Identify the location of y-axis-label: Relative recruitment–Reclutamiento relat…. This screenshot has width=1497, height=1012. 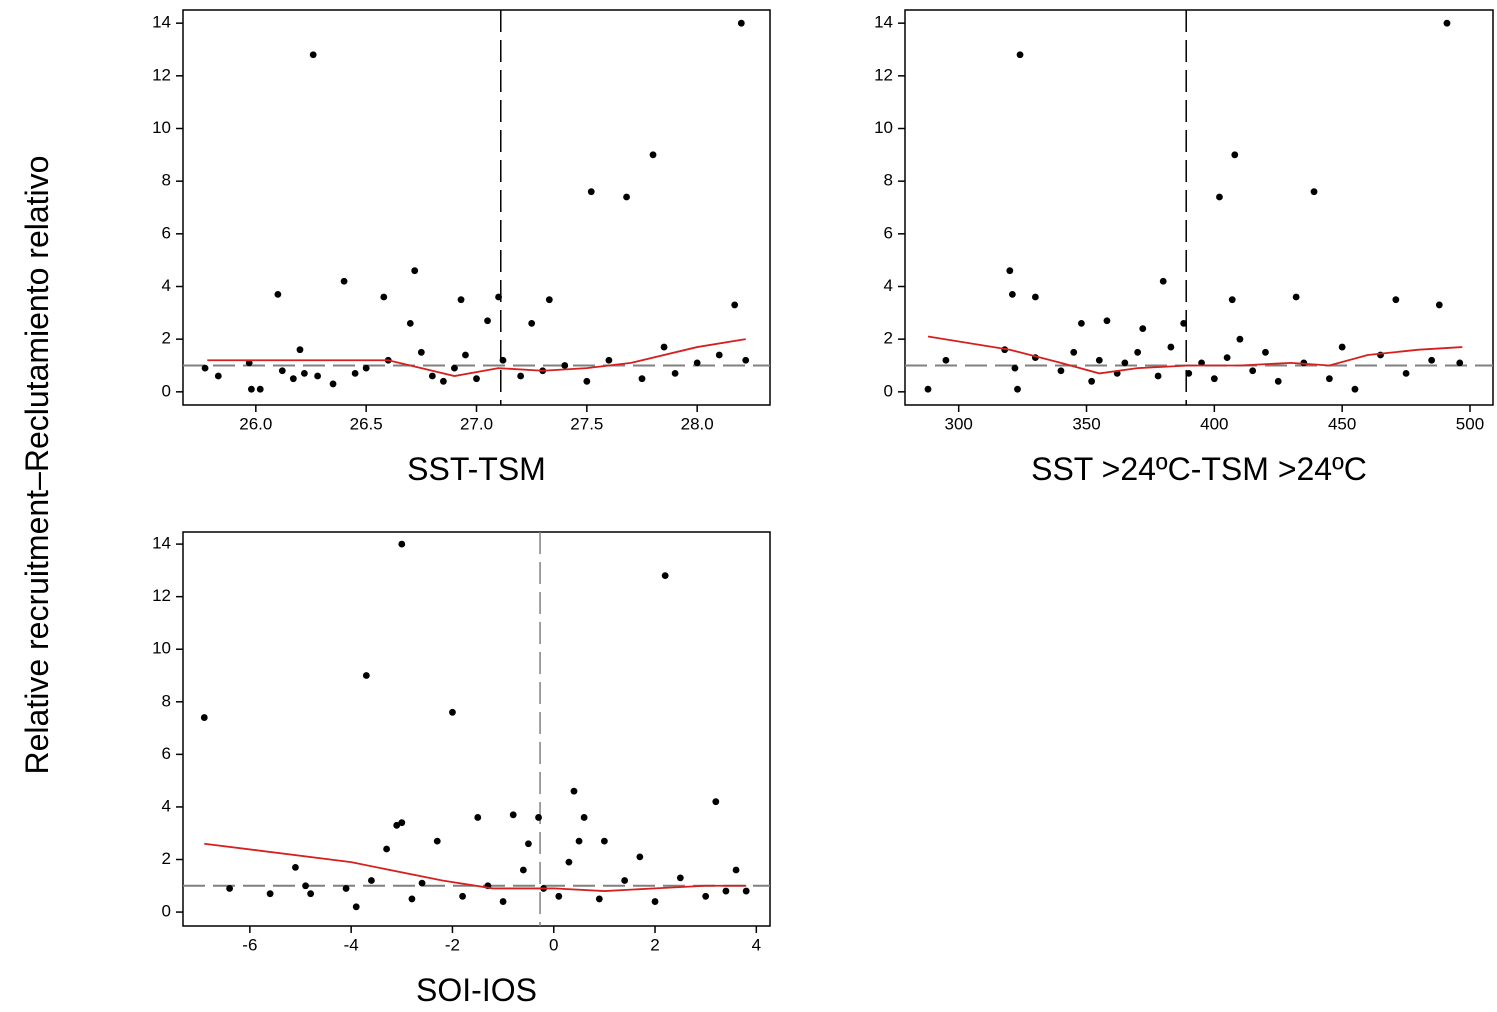
(37, 465).